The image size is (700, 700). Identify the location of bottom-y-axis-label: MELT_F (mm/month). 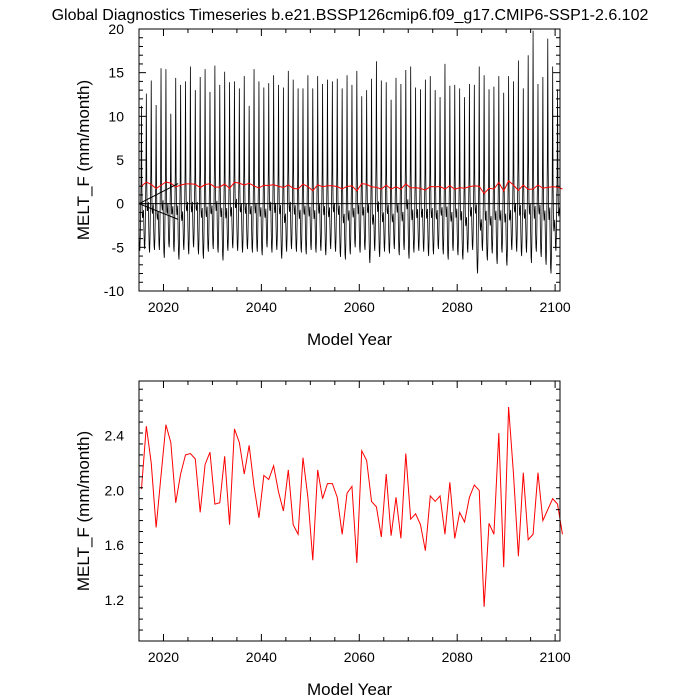
(83, 511).